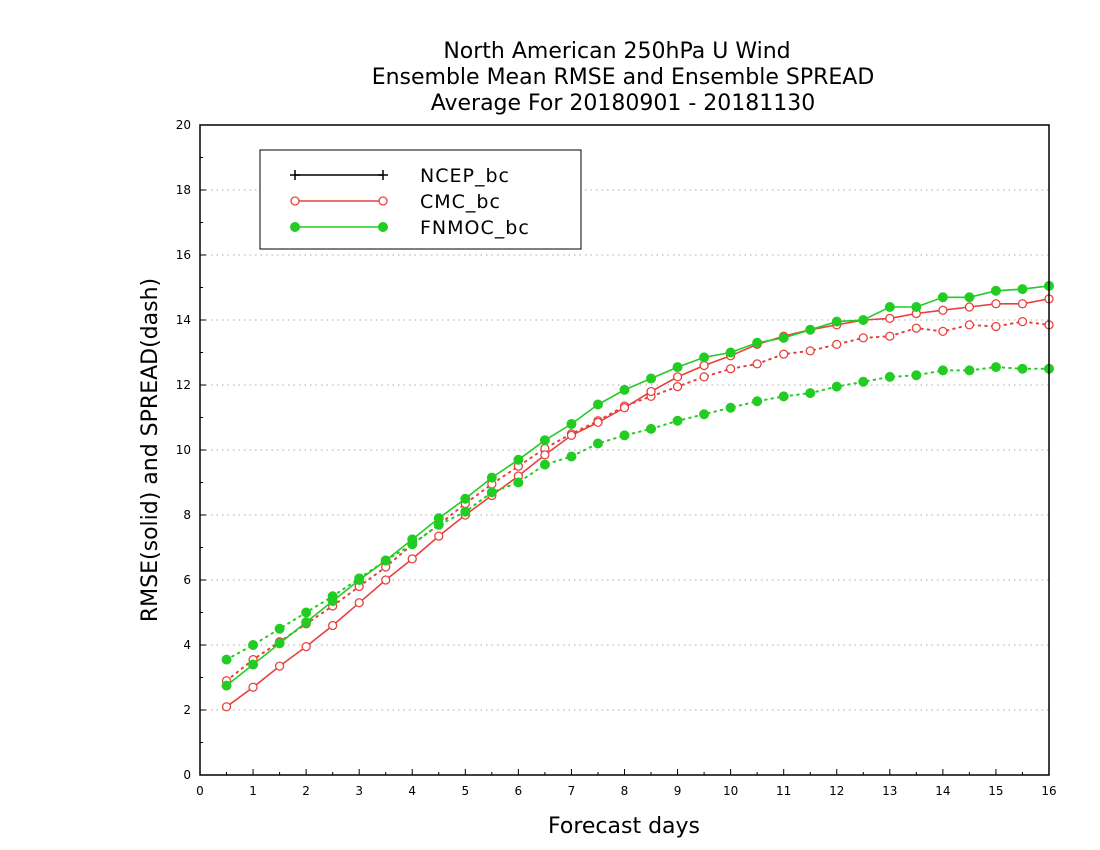 The height and width of the screenshot is (850, 1100). What do you see at coordinates (465, 791) in the screenshot?
I see `x-tick-label: 5` at bounding box center [465, 791].